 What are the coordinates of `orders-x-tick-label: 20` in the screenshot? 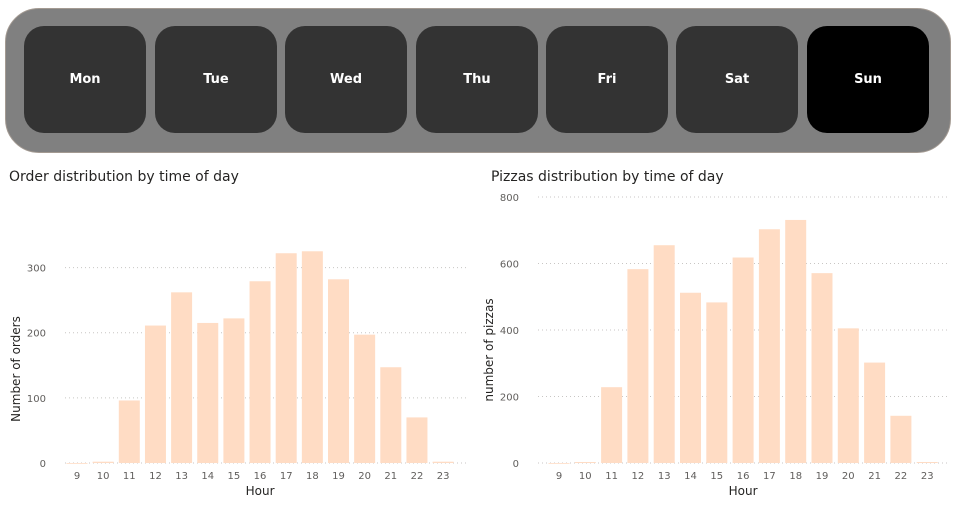 It's located at (364, 476).